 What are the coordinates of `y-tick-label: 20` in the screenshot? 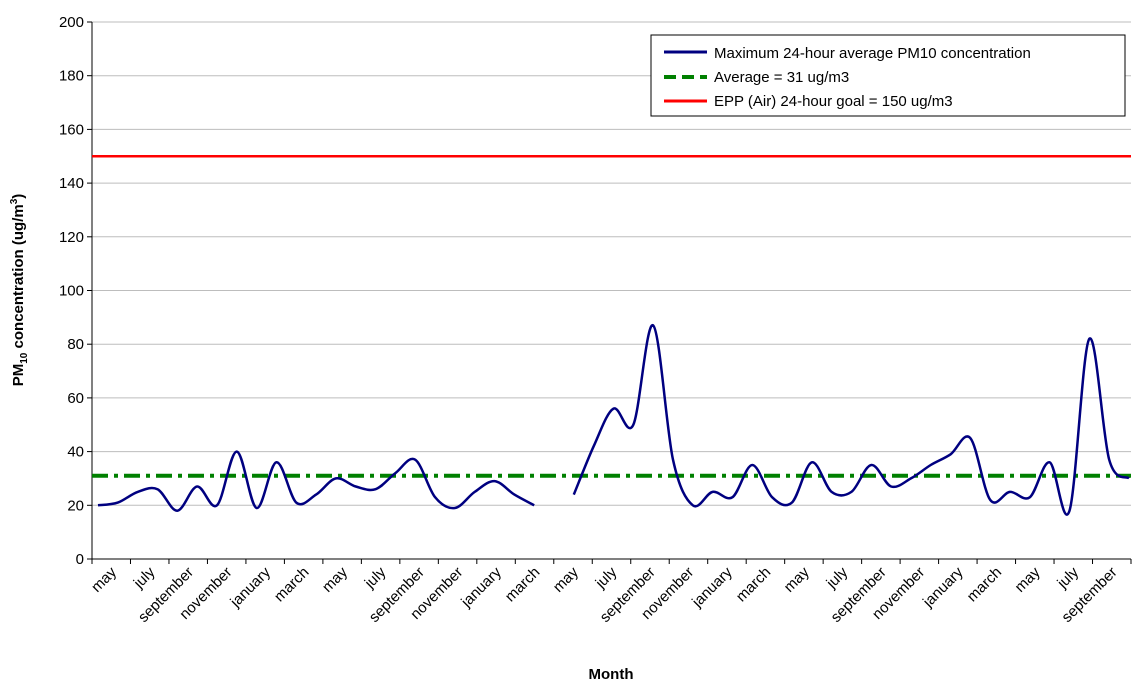 It's located at (75, 505).